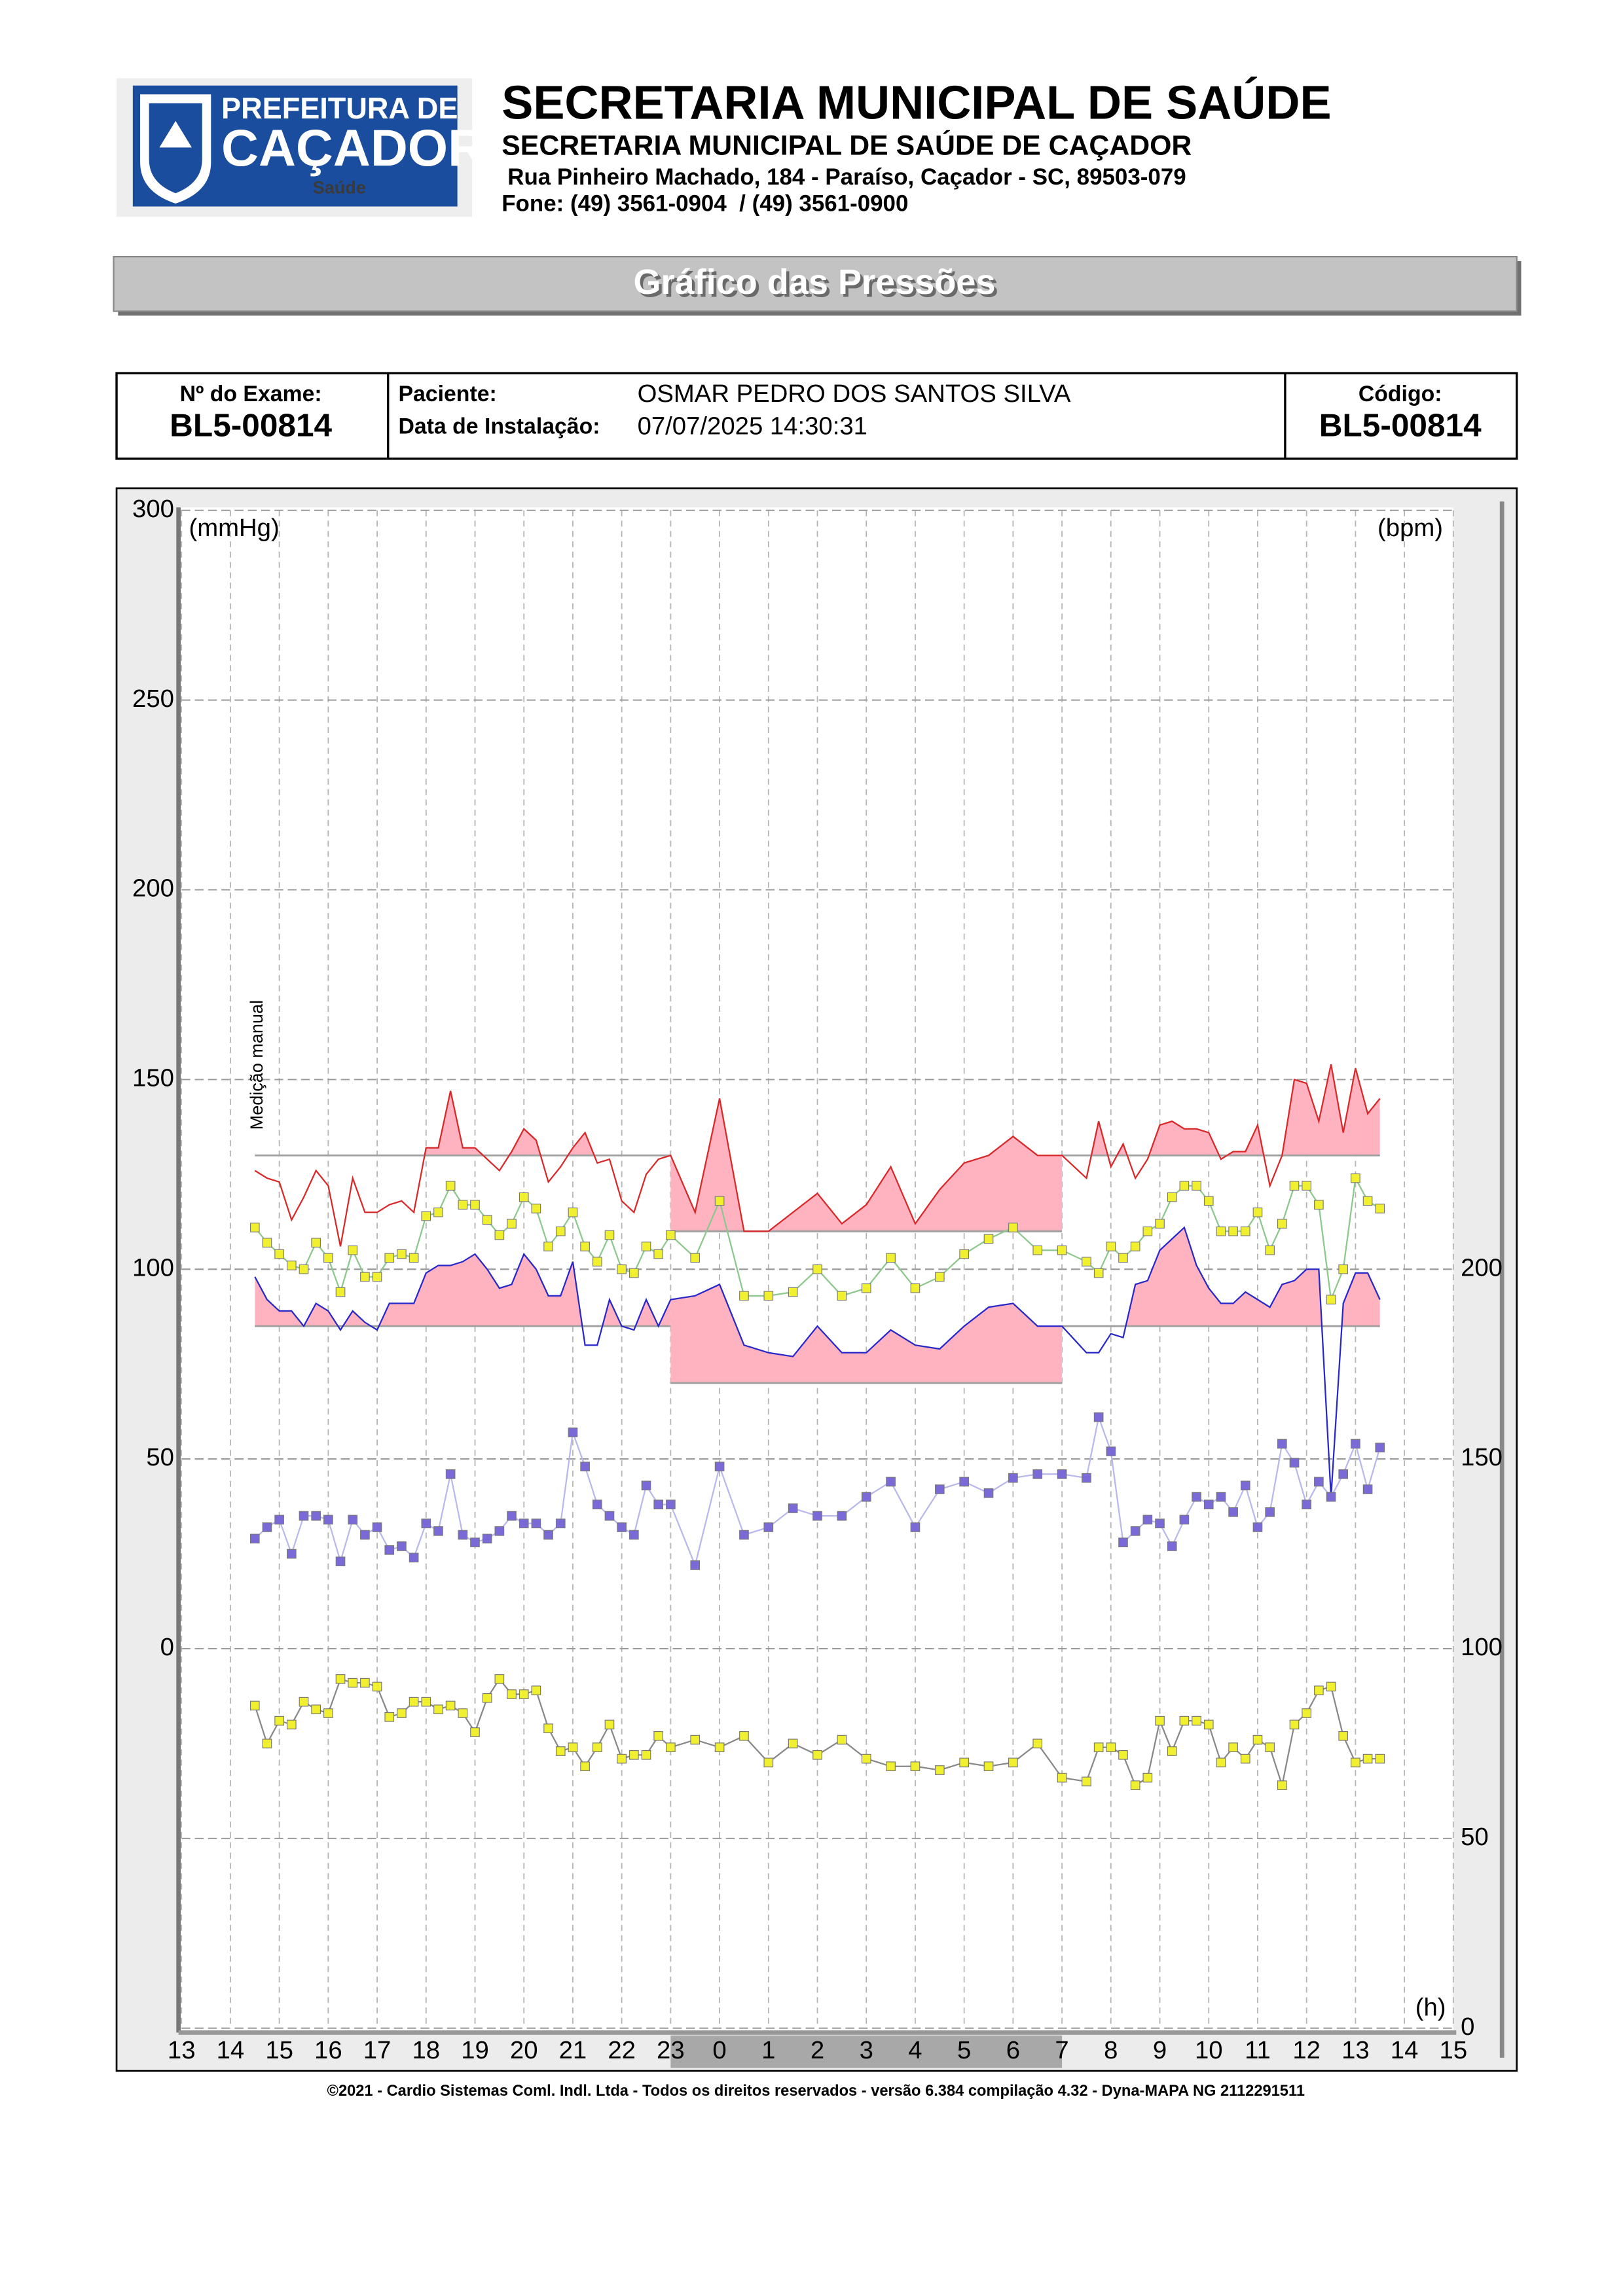 This screenshot has height=2296, width=1623. I want to click on x-tick-label: 21, so click(573, 2050).